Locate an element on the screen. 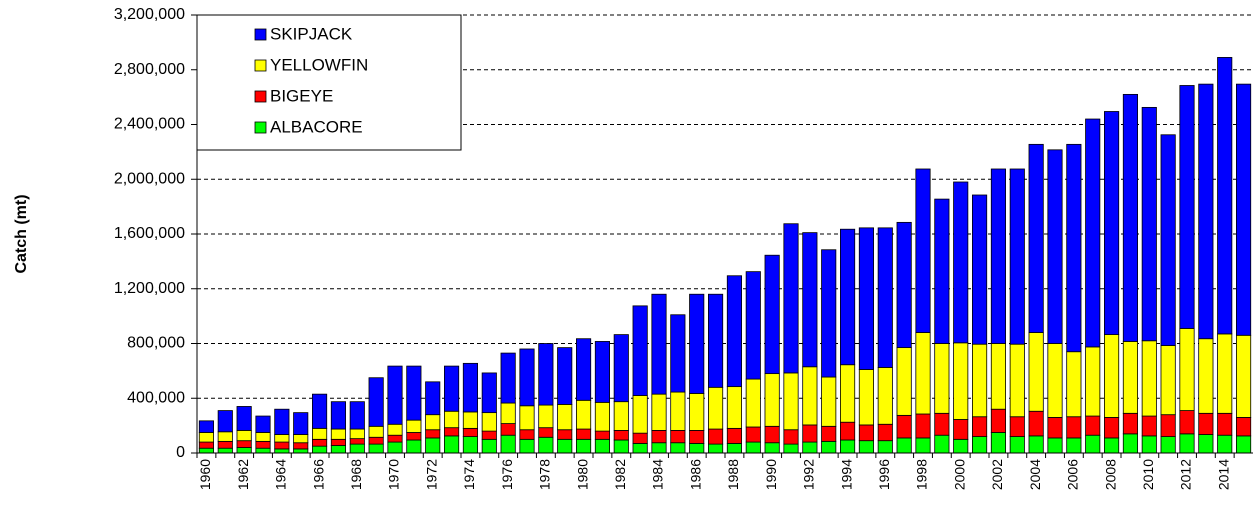 Image resolution: width=1259 pixels, height=518 pixels. y-tick-label: 0 is located at coordinates (180, 452).